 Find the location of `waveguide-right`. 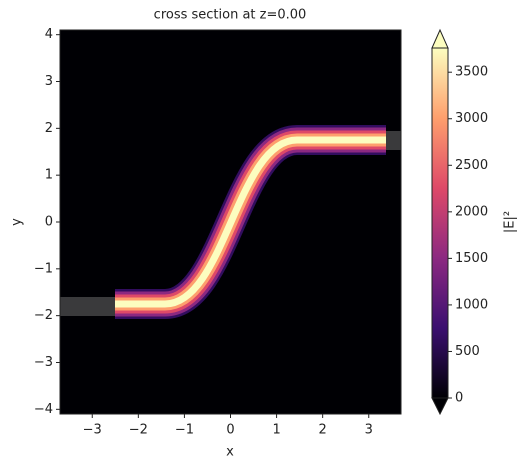

waveguide-right is located at coordinates (393, 140).